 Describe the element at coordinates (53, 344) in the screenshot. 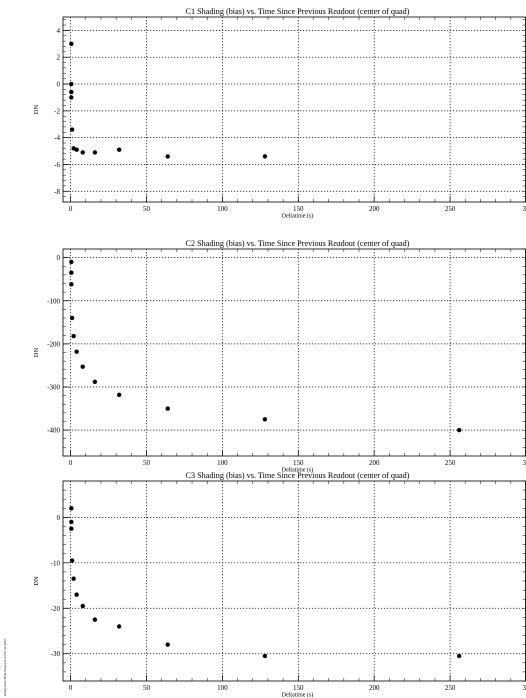

I see `y-tick-label: -200` at that location.